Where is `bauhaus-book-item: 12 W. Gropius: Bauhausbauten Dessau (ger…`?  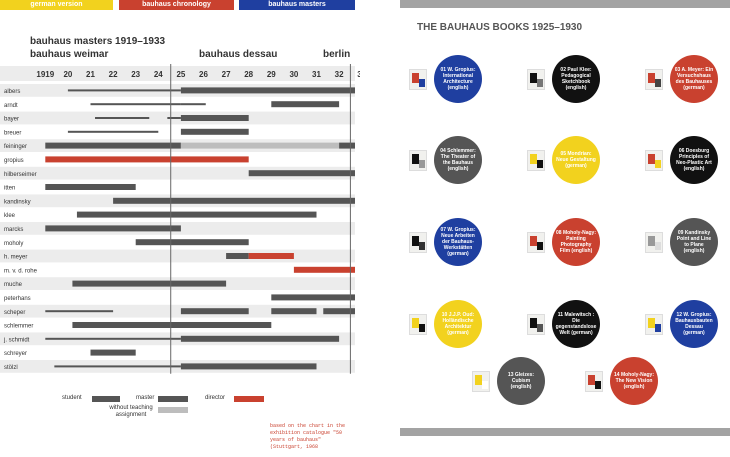 bauhaus-book-item: 12 W. Gropius: Bauhausbauten Dessau (ger… is located at coordinates (687, 325).